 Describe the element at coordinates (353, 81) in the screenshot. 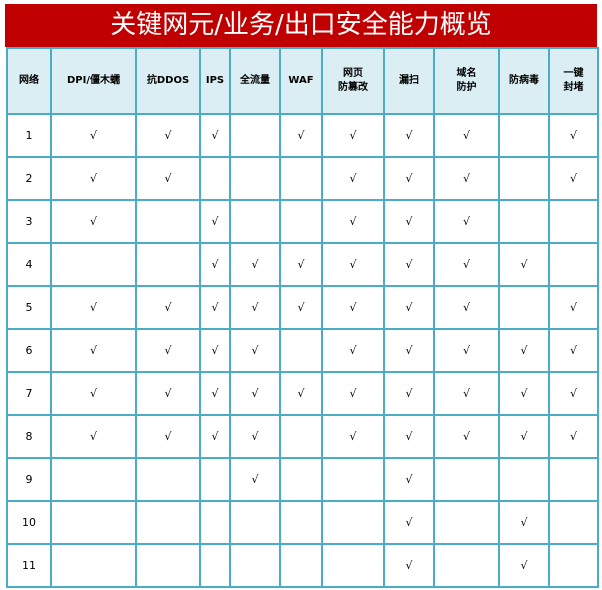

I see `column-header: 网页 防篡改` at that location.